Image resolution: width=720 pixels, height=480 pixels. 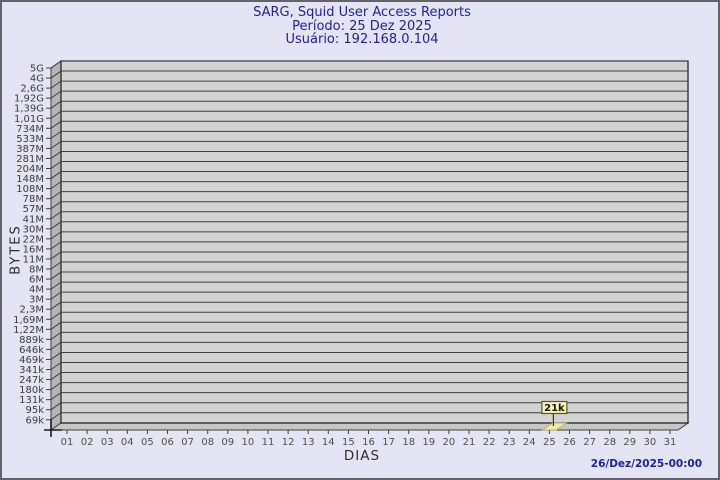 What do you see at coordinates (34, 420) in the screenshot?
I see `y-tick-label: 69k` at bounding box center [34, 420].